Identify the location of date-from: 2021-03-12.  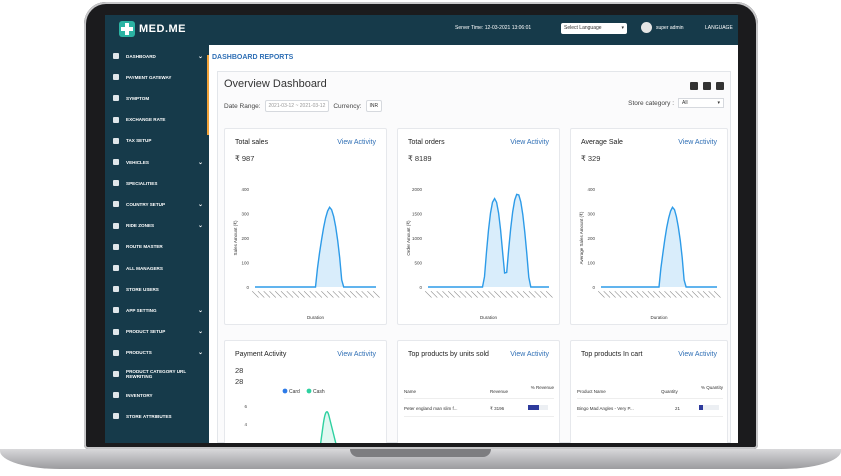
(281, 106).